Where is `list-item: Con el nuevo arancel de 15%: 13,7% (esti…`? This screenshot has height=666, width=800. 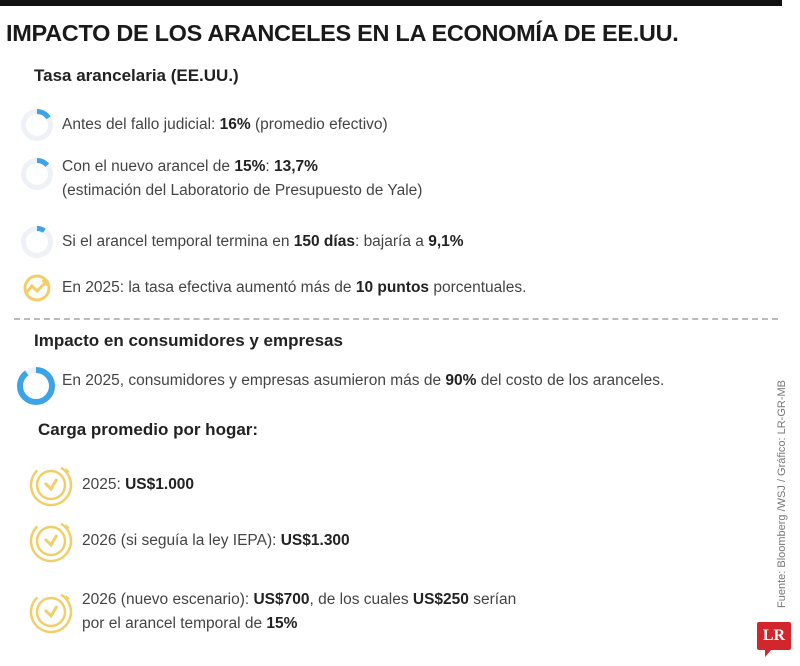
list-item: Con el nuevo arancel de 15%: 13,7% (esti… is located at coordinates (221, 179).